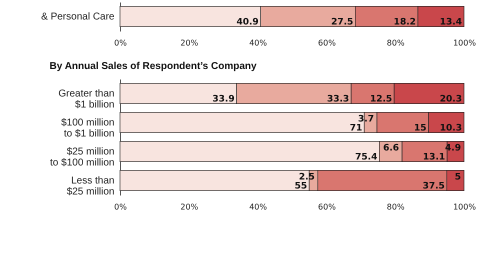 The width and height of the screenshot is (480, 270). What do you see at coordinates (366, 157) in the screenshot?
I see `data-label: 75.4` at bounding box center [366, 157].